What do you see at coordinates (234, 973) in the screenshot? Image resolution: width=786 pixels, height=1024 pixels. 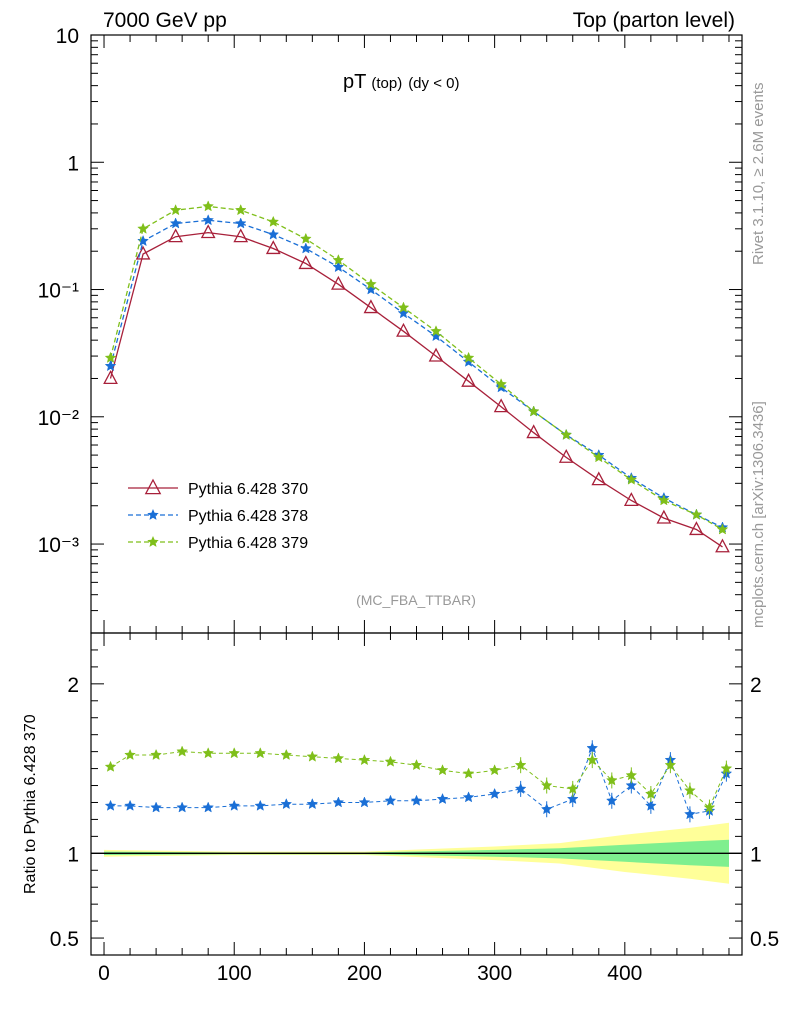 I see `ratio-xtick-label: 100` at bounding box center [234, 973].